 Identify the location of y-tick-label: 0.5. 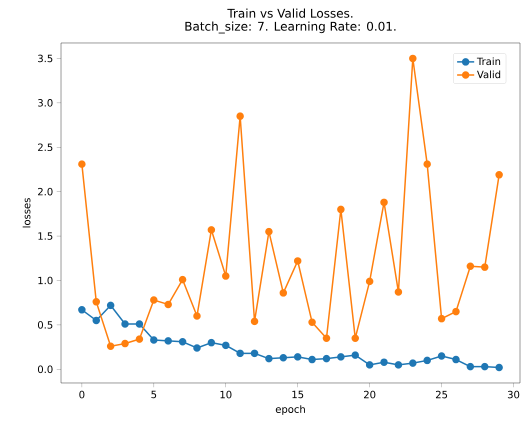
(45, 325).